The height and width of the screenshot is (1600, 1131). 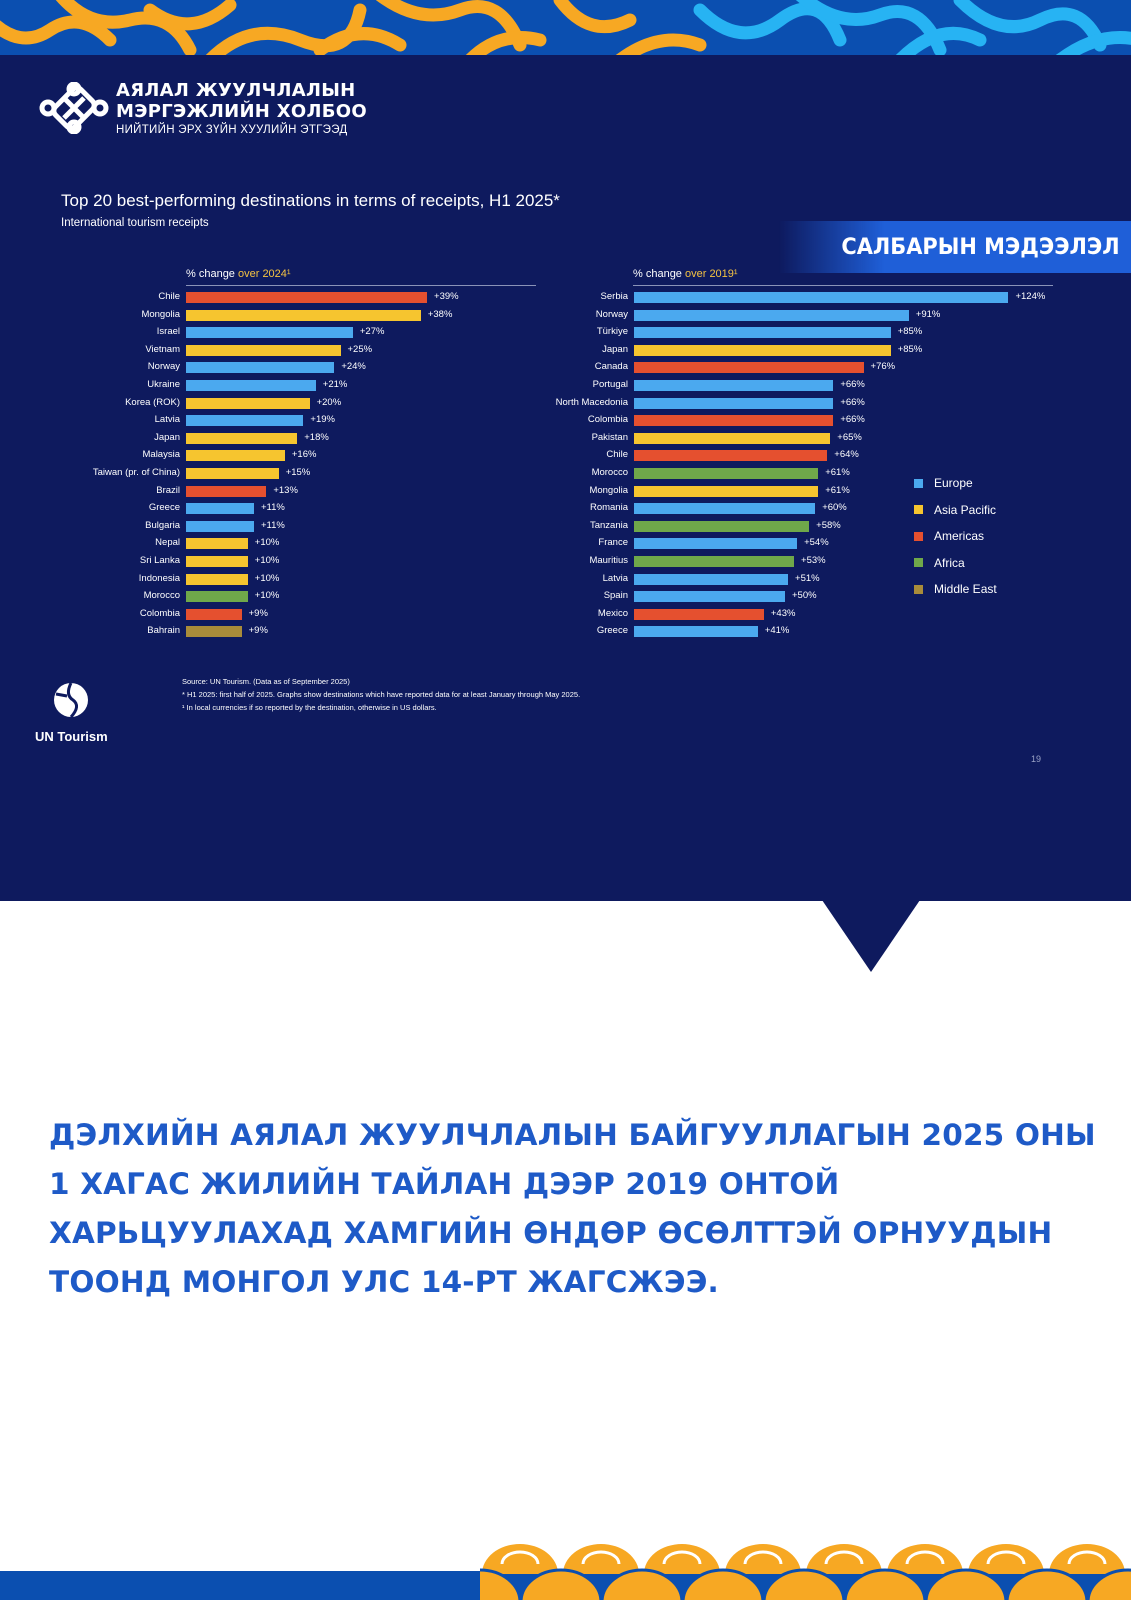 I want to click on un-tourism-logo: UN Tourism, so click(x=71, y=712).